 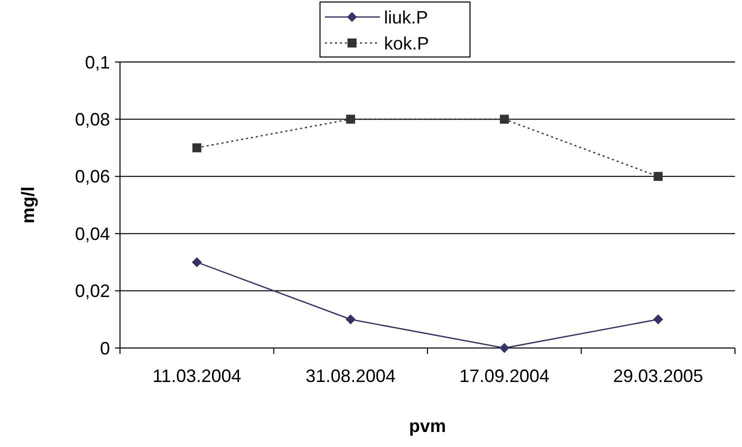 I want to click on y-tick-label: 0,1, so click(x=97, y=62).